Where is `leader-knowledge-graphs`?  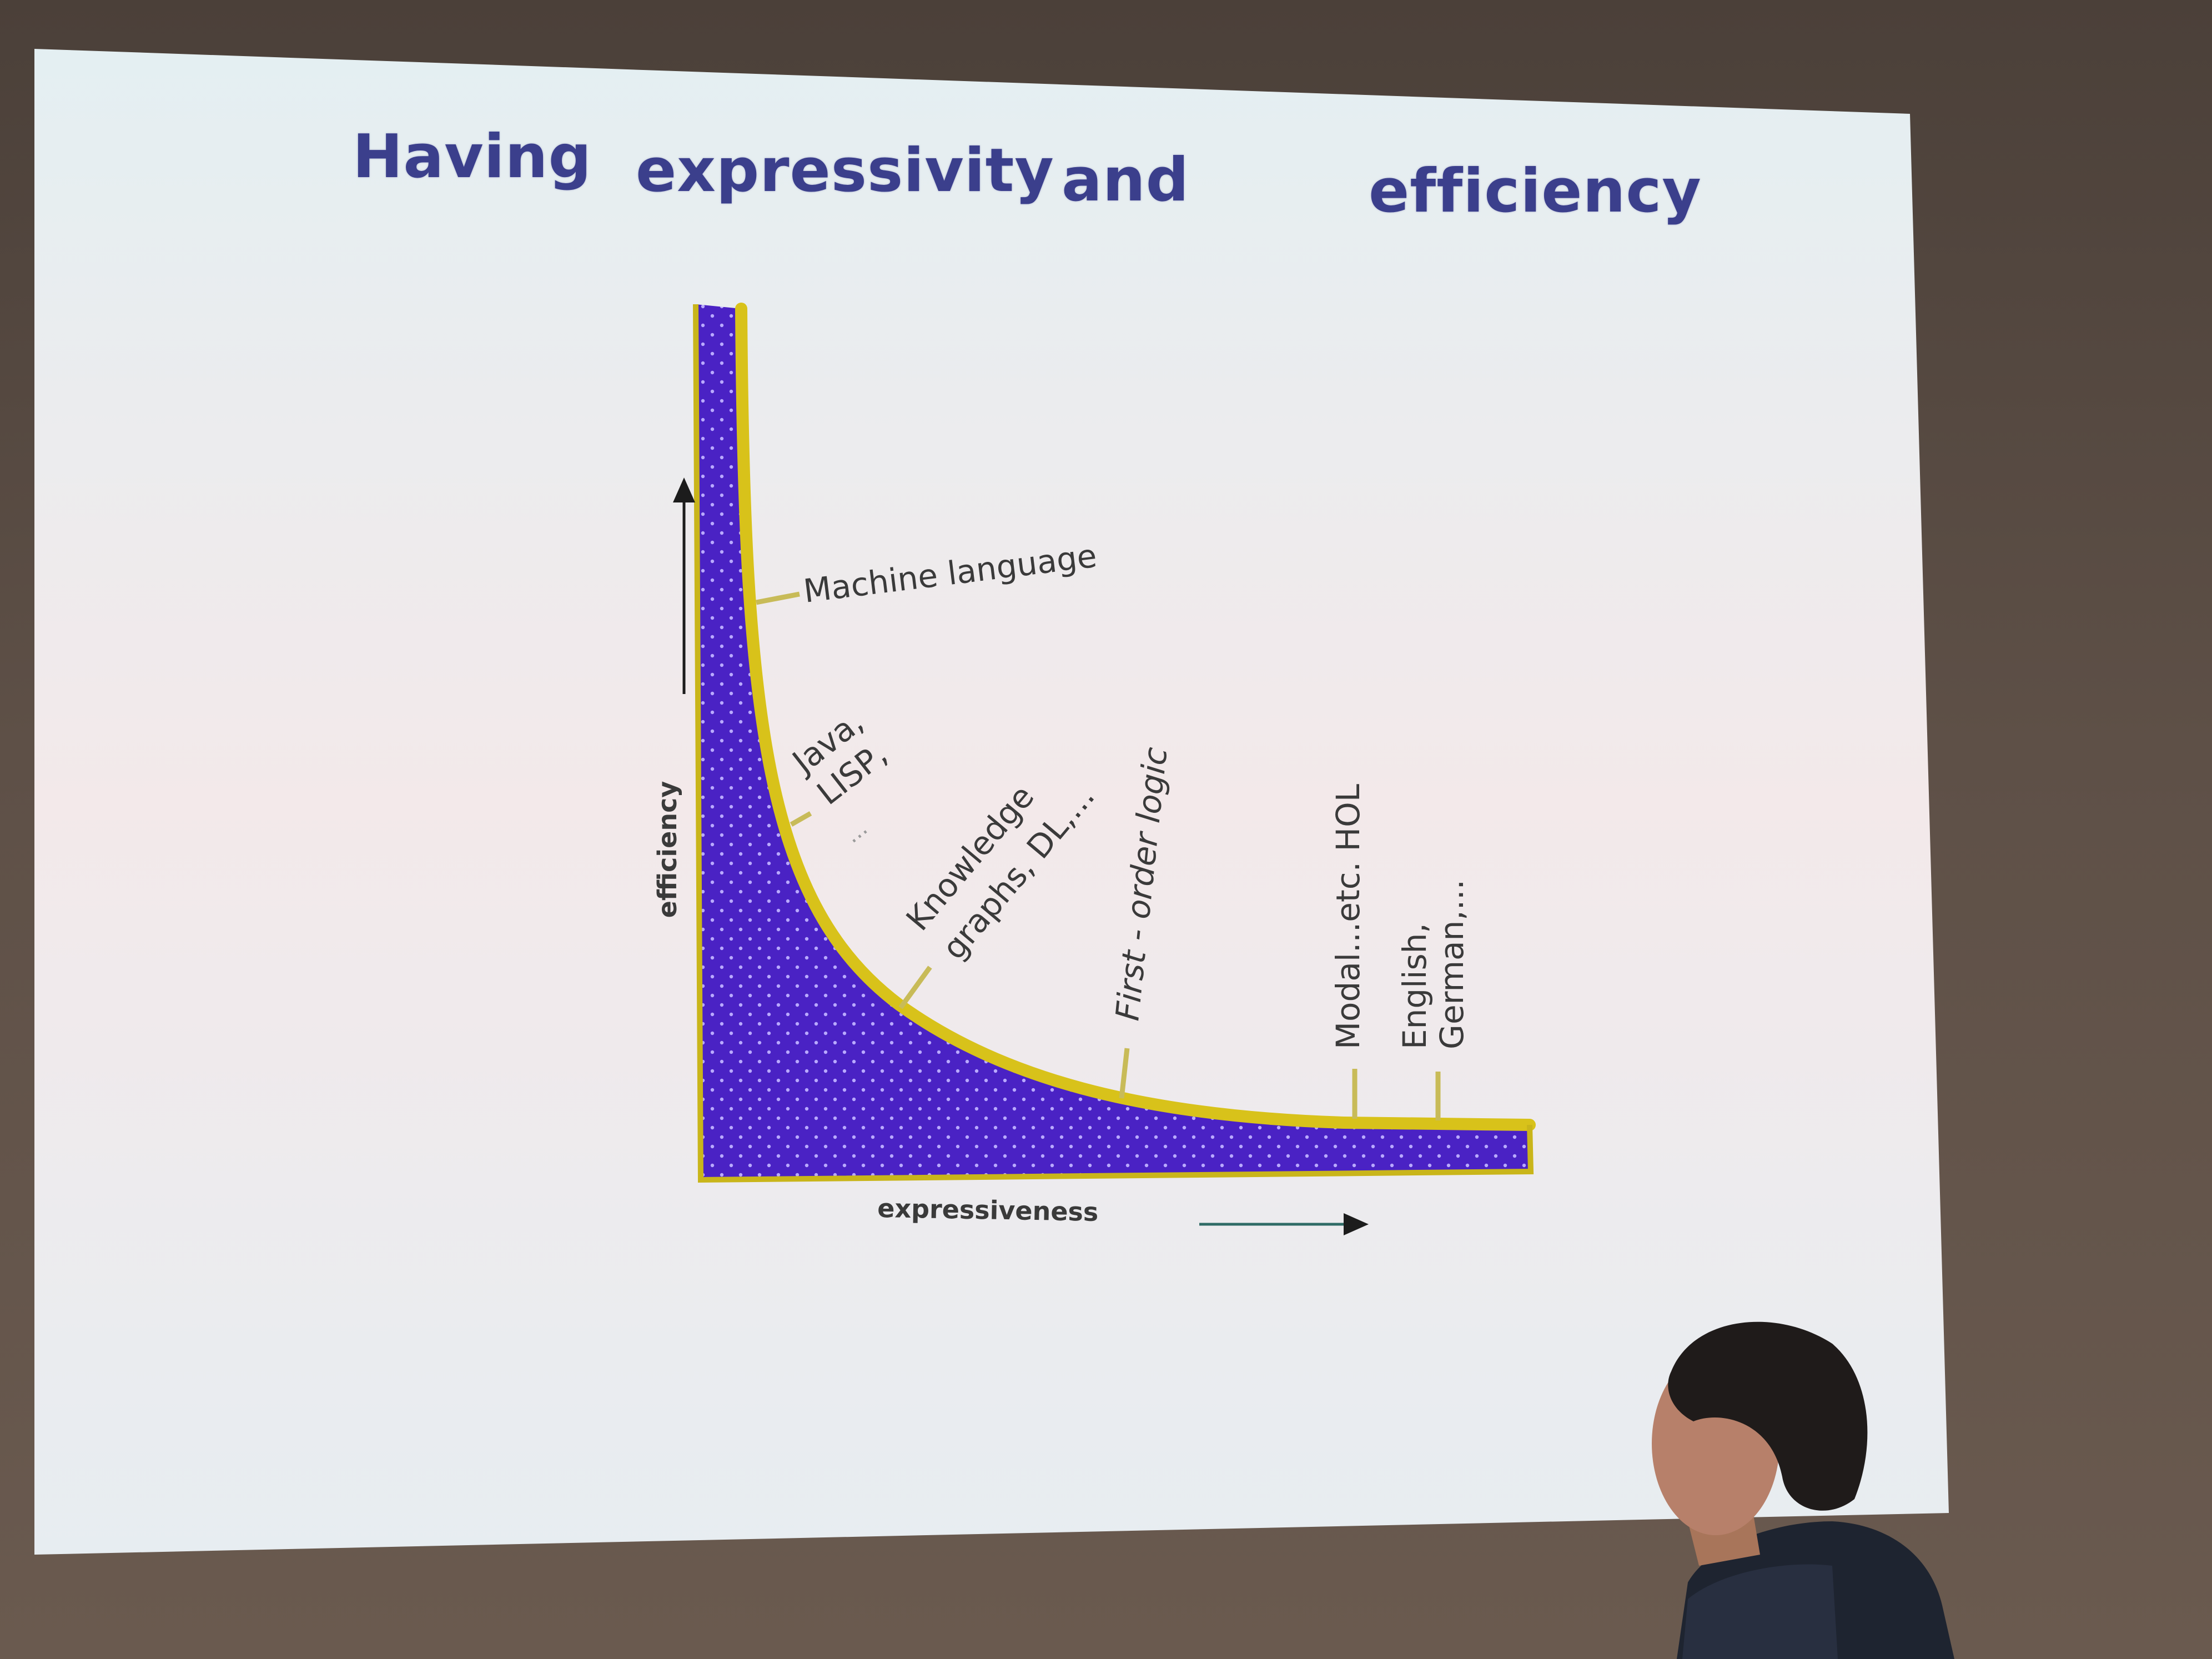 leader-knowledge-graphs is located at coordinates (915, 987).